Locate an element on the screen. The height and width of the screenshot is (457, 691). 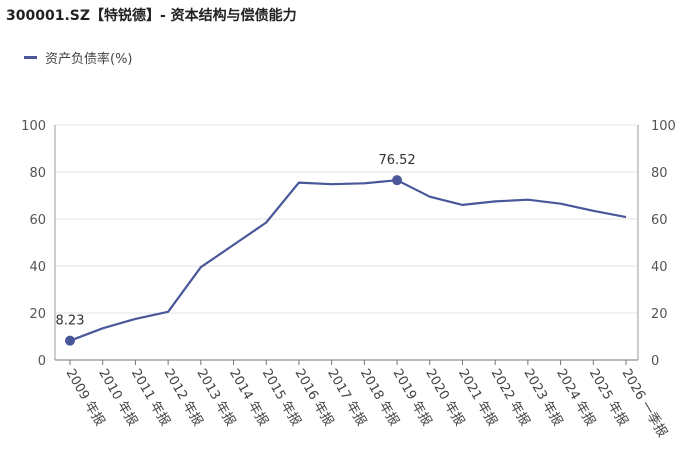
legend-label: 资产负债率(%) is located at coordinates (89, 59).